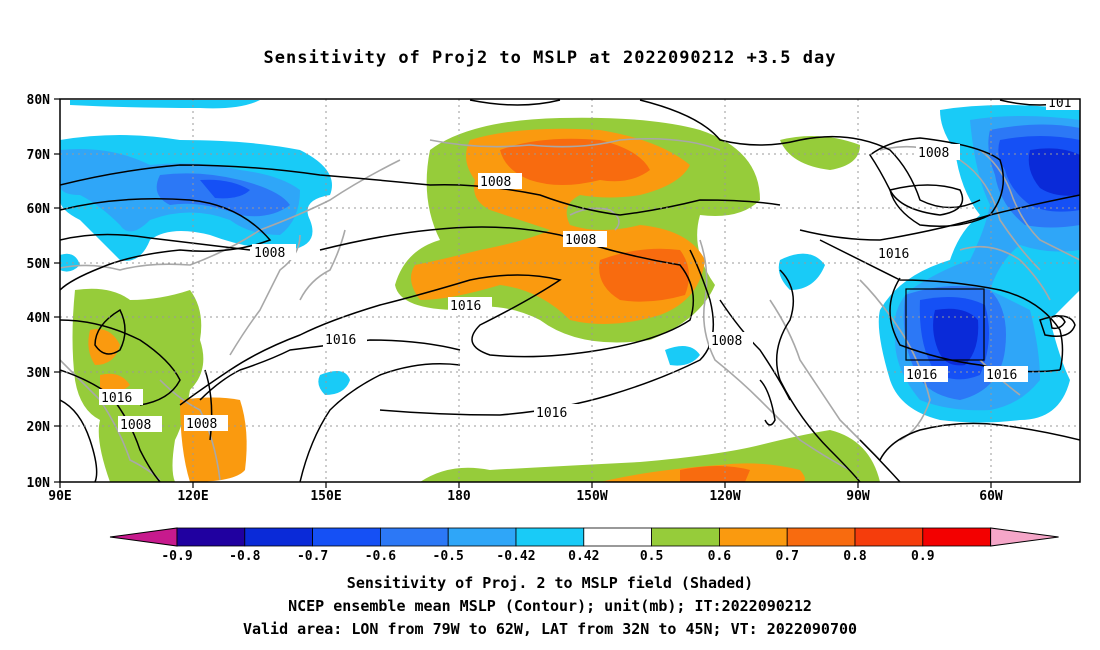 The height and width of the screenshot is (650, 1100). I want to click on lat-label: 60N, so click(39, 209).